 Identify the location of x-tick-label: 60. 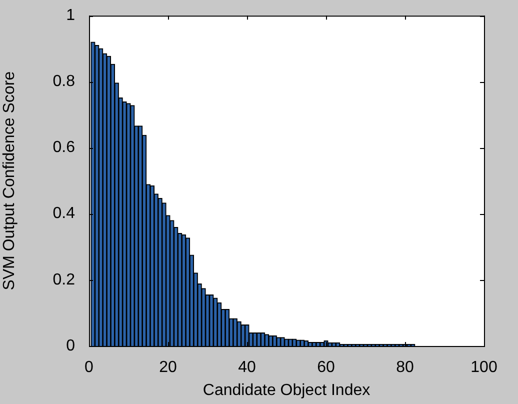
(326, 367).